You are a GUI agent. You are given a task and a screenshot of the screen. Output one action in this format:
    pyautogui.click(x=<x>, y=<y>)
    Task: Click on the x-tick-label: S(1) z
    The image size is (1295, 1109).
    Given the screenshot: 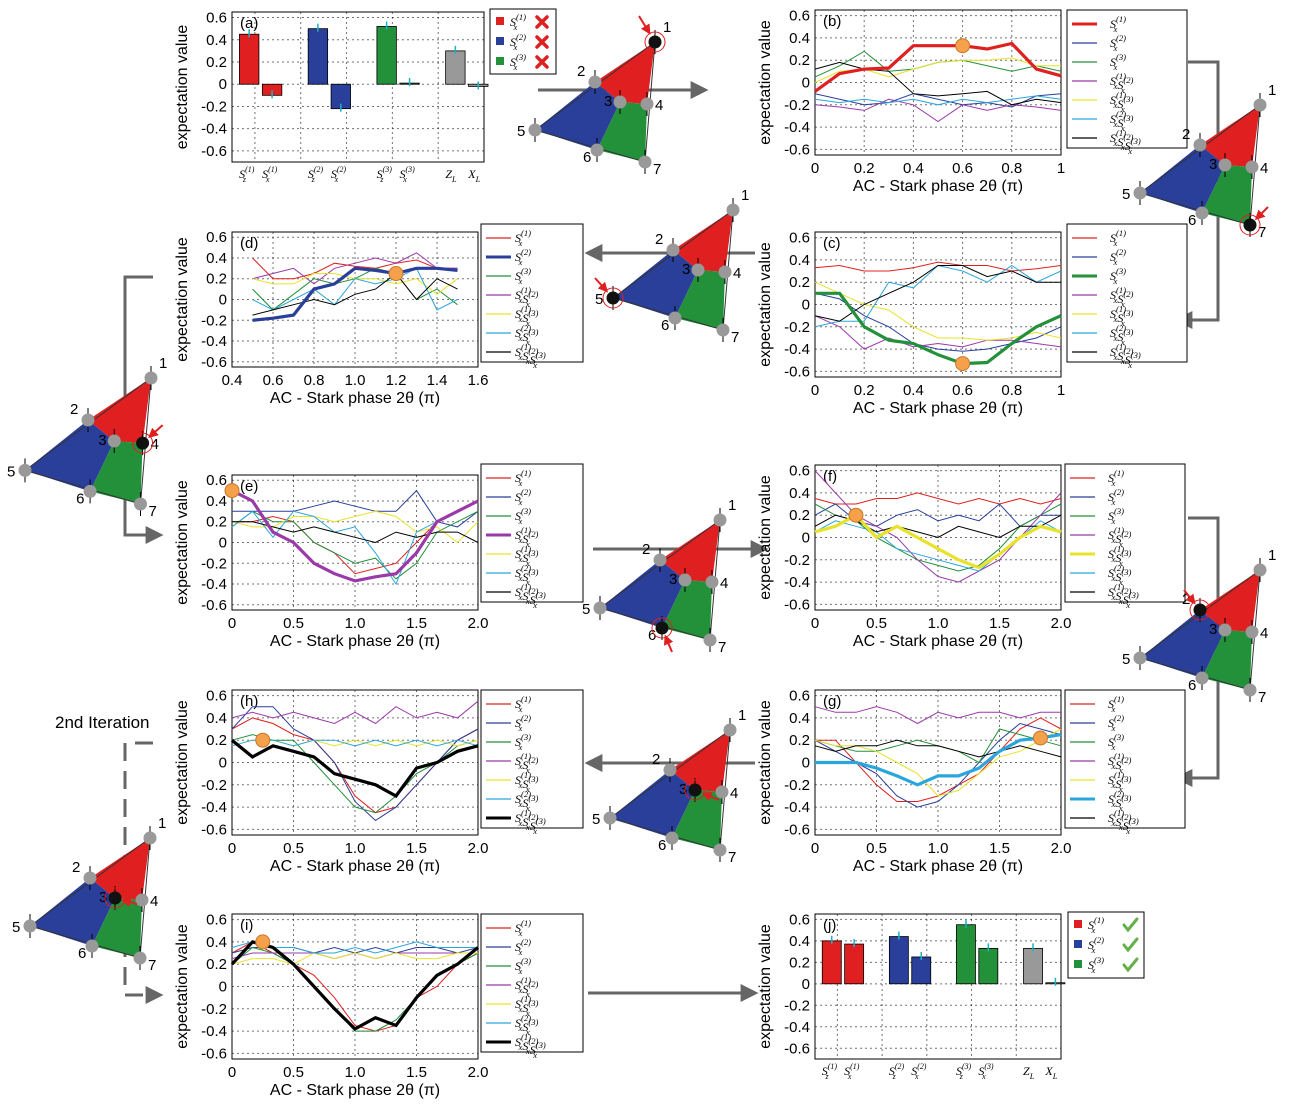 What is the action you would take?
    pyautogui.click(x=830, y=1071)
    